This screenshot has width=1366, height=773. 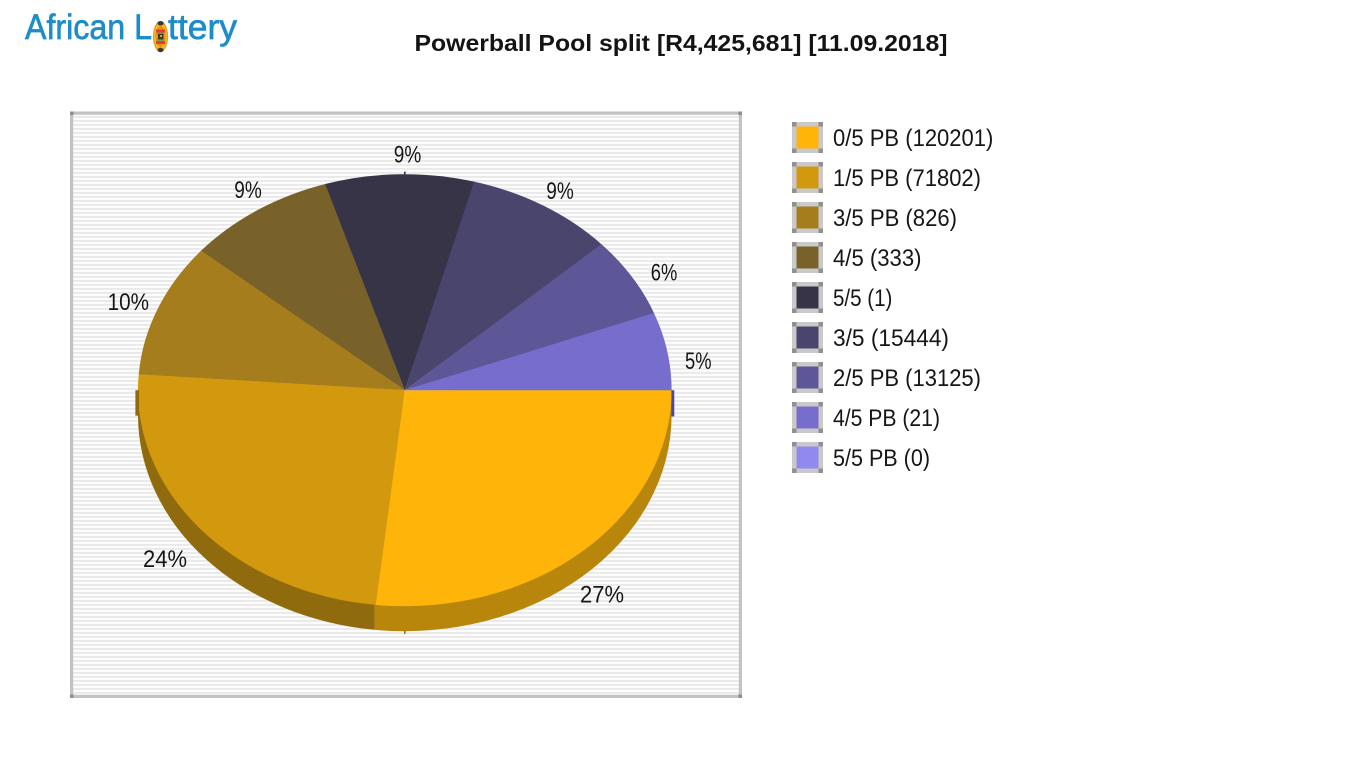 I want to click on svg-text: 0/5 PB (120201), so click(x=913, y=138).